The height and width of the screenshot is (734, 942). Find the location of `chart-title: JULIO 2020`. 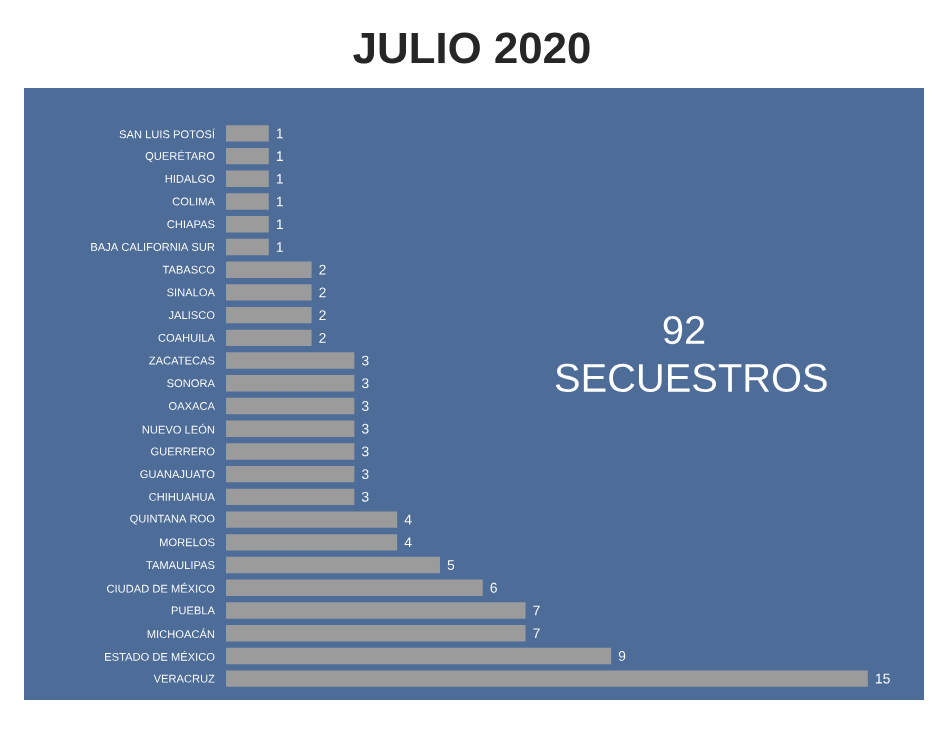

chart-title: JULIO 2020 is located at coordinates (471, 48).